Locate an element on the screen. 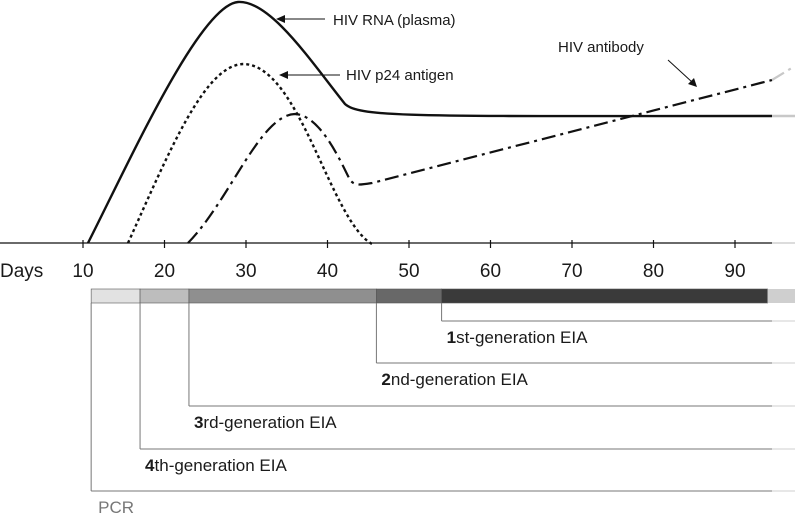  x-tick-label: 80 is located at coordinates (653, 271).